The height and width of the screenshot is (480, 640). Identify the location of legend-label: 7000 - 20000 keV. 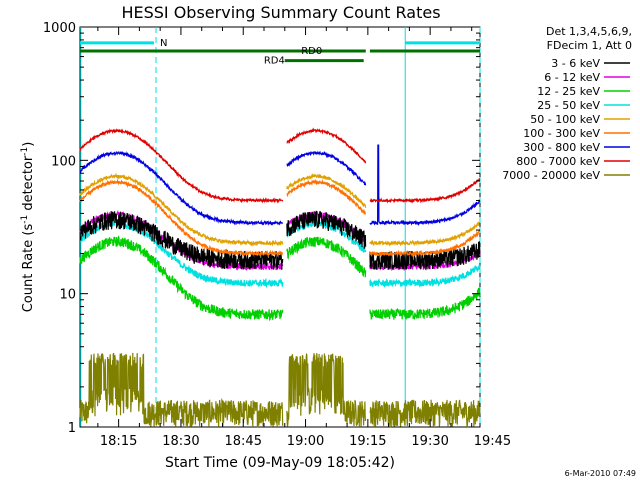
(551, 175).